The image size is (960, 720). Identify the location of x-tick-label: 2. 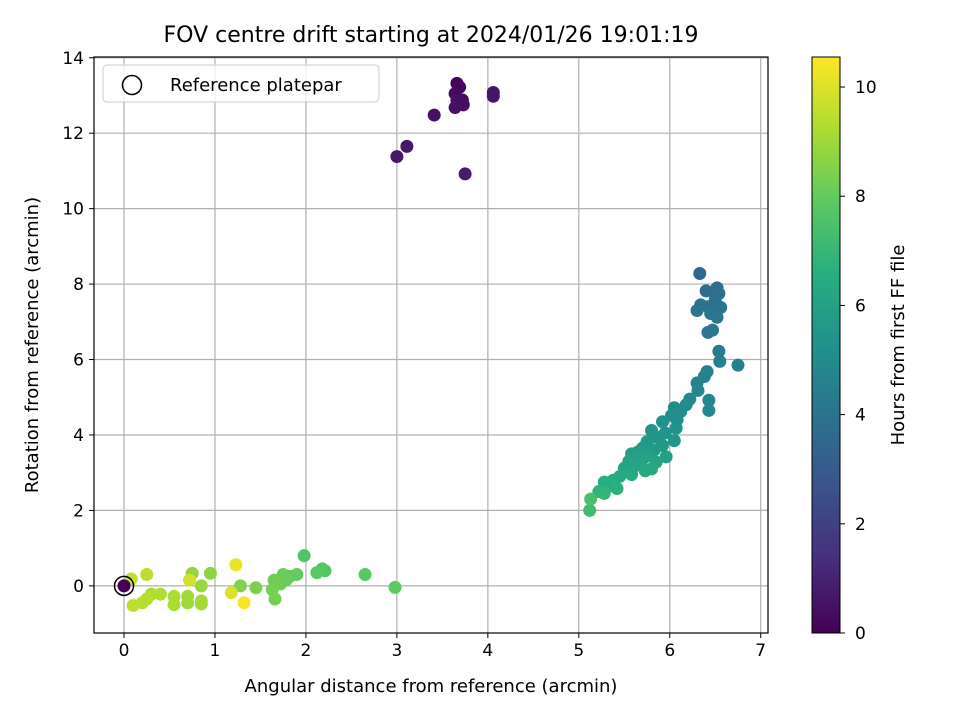
(306, 651).